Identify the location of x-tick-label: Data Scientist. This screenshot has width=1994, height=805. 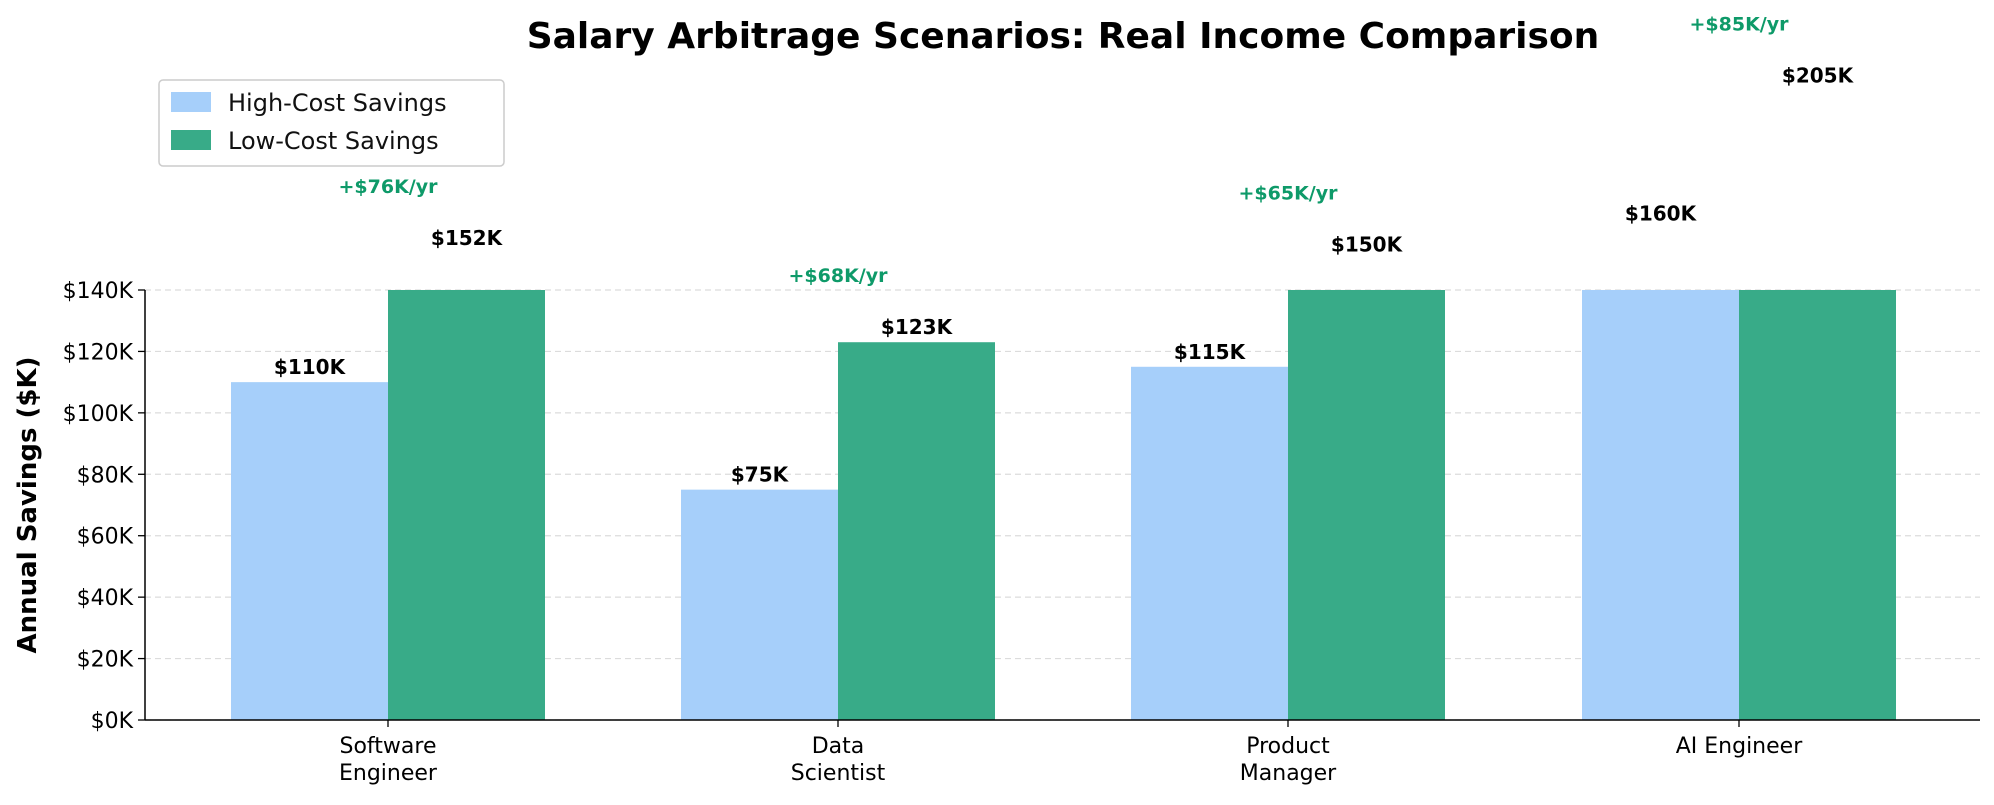
(838, 760).